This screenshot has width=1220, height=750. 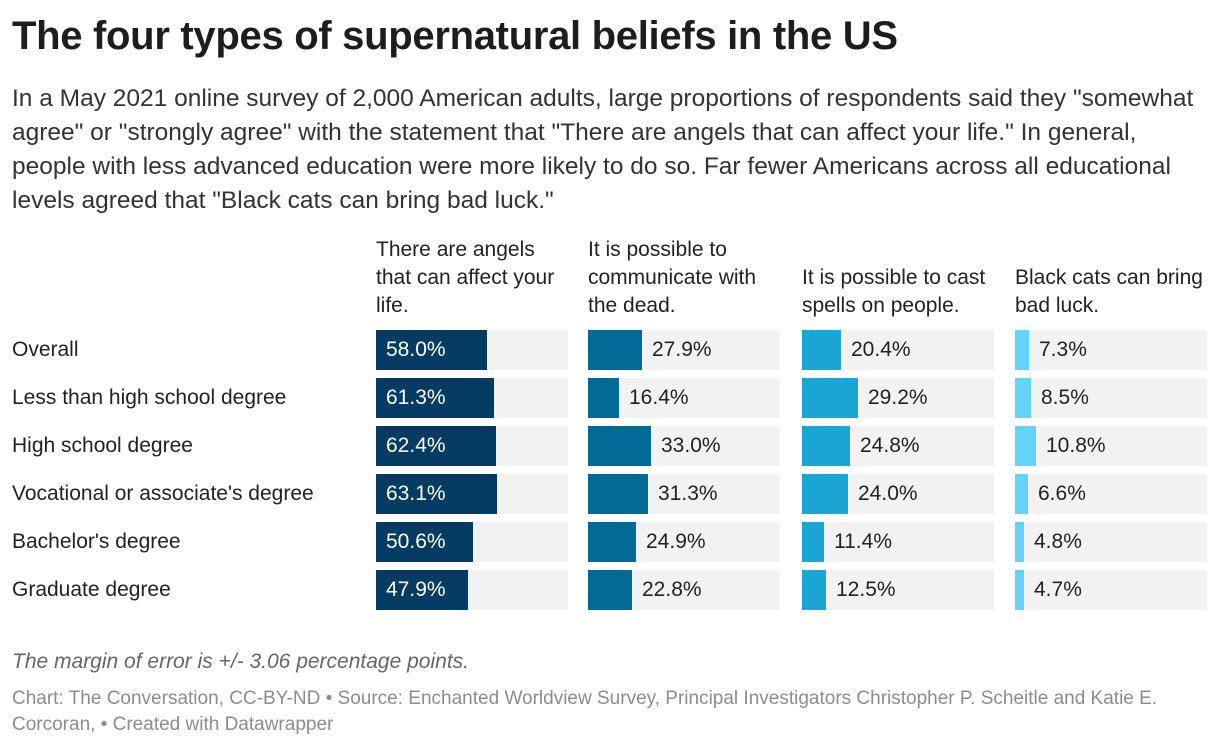 I want to click on value-label: 63.1%, so click(x=416, y=493).